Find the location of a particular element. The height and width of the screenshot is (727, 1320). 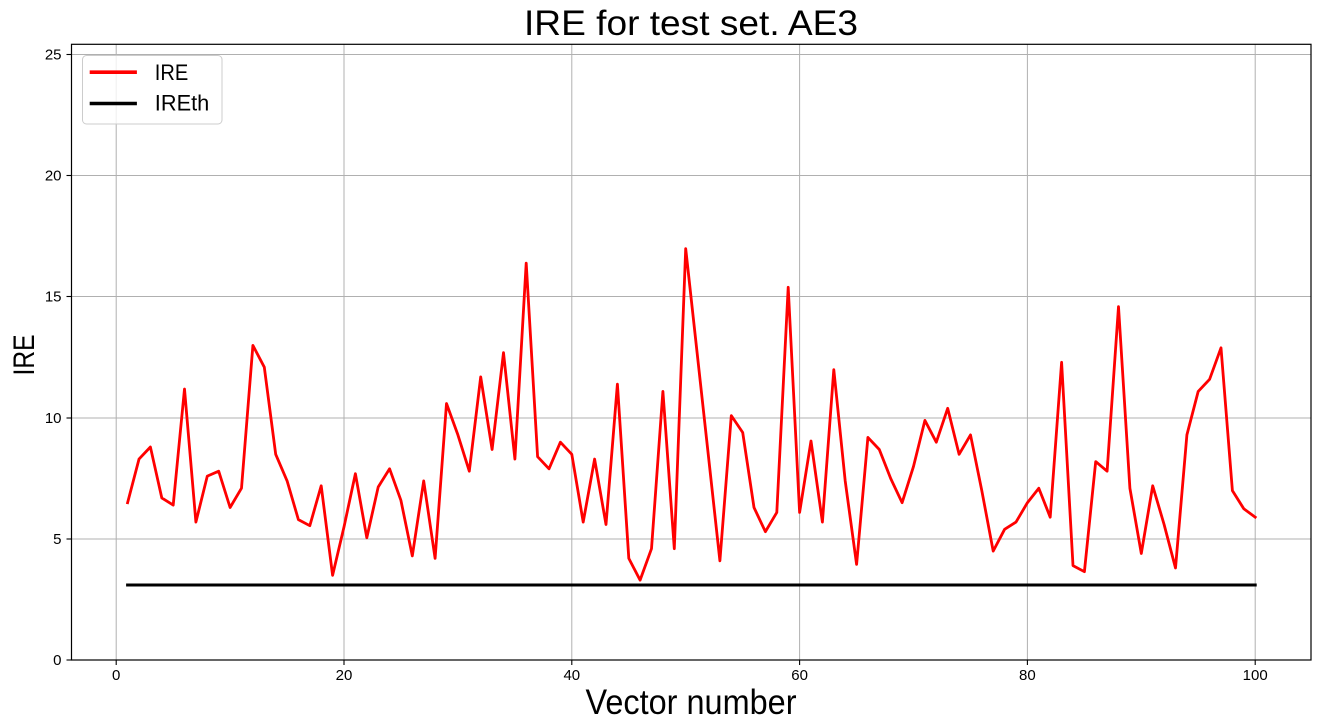

svg-text: 25 is located at coordinates (53, 55).